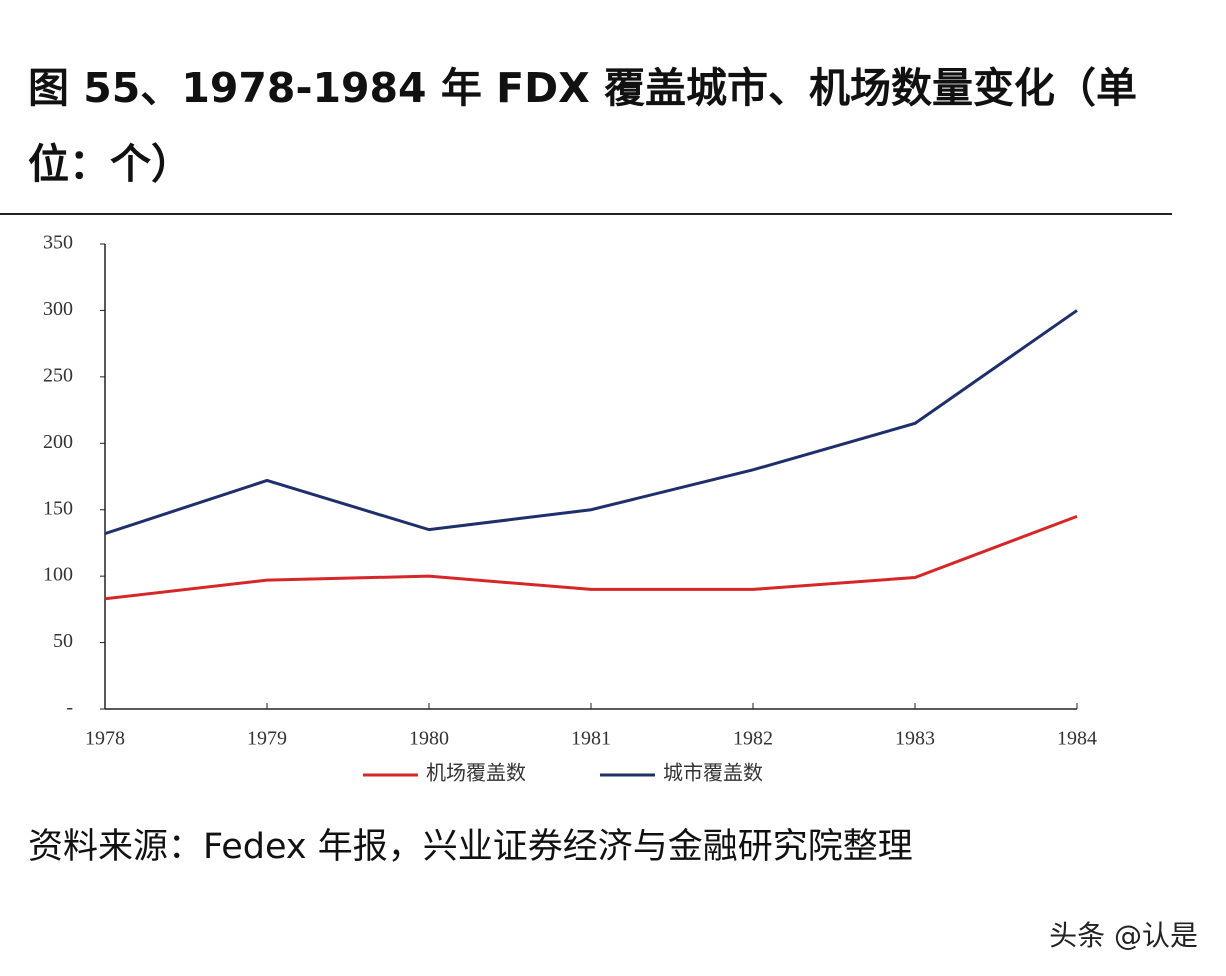 This screenshot has height=976, width=1226. Describe the element at coordinates (58, 309) in the screenshot. I see `y-tick-label: 300` at that location.